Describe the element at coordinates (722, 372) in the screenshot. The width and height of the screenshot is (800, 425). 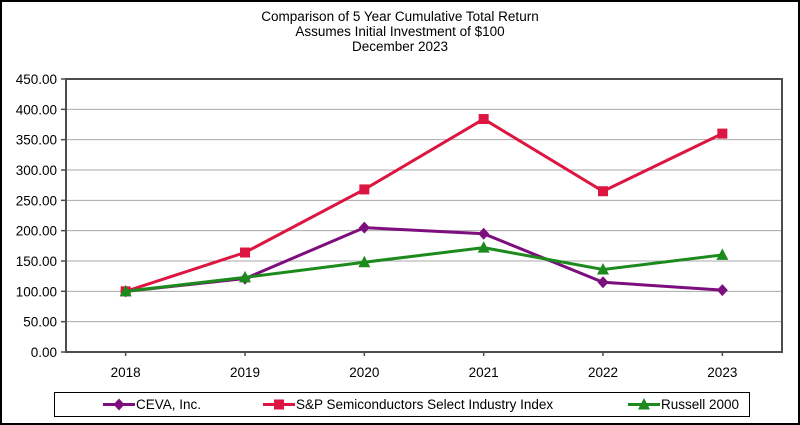
I see `x-axis-label: 2023` at that location.